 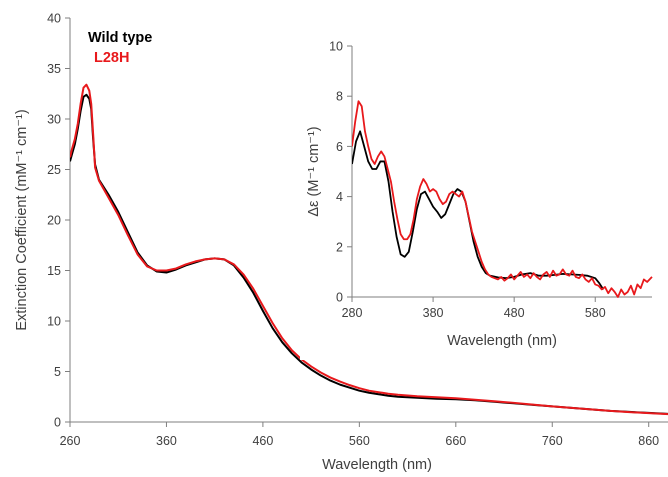 What do you see at coordinates (377, 464) in the screenshot?
I see `main-x-axis-title: Wavelength (nm)` at bounding box center [377, 464].